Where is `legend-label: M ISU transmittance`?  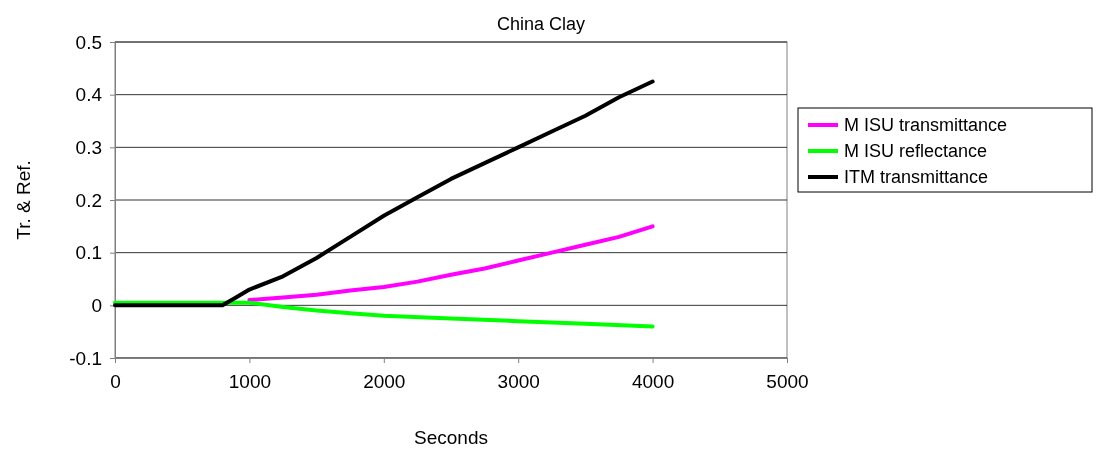
legend-label: M ISU transmittance is located at coordinates (926, 125).